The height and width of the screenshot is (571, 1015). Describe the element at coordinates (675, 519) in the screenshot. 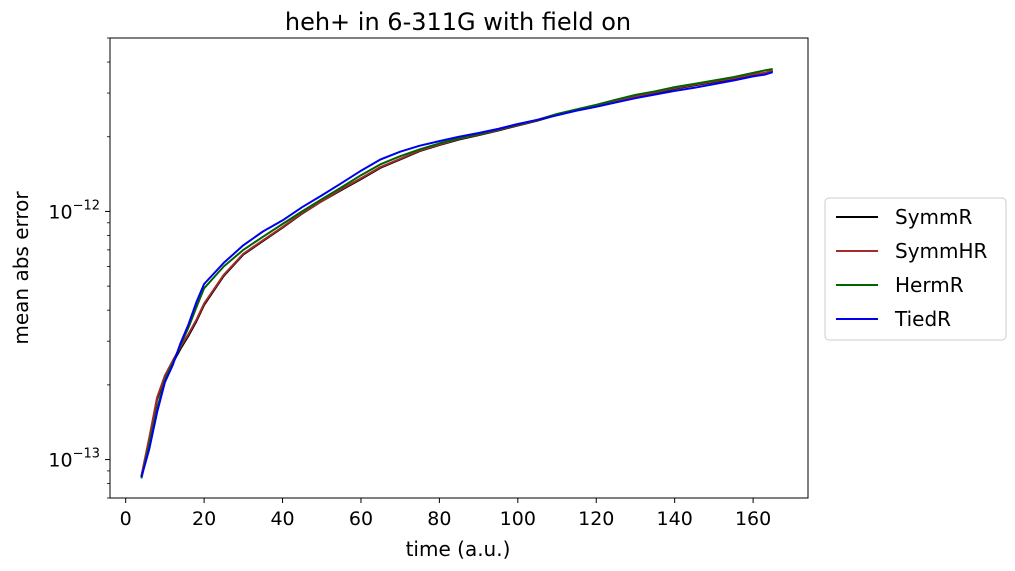

I see `x-tick-label: 140` at that location.